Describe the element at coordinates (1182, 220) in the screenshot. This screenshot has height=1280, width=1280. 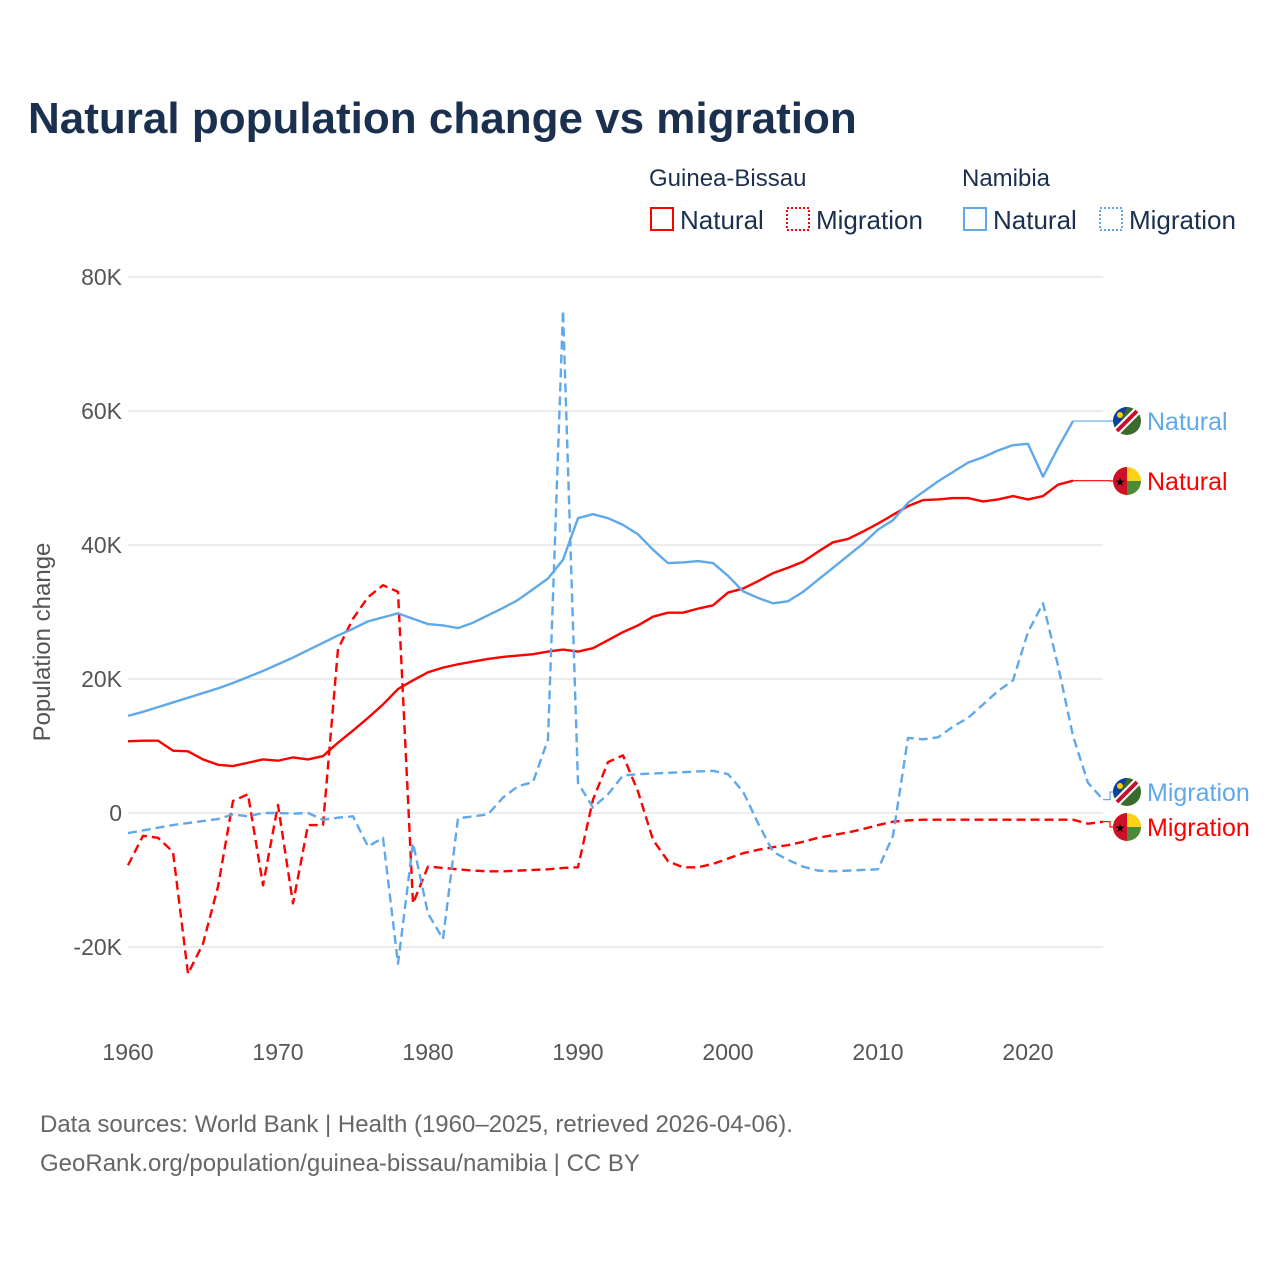
I see `legend-label-na-migration: Migration` at that location.